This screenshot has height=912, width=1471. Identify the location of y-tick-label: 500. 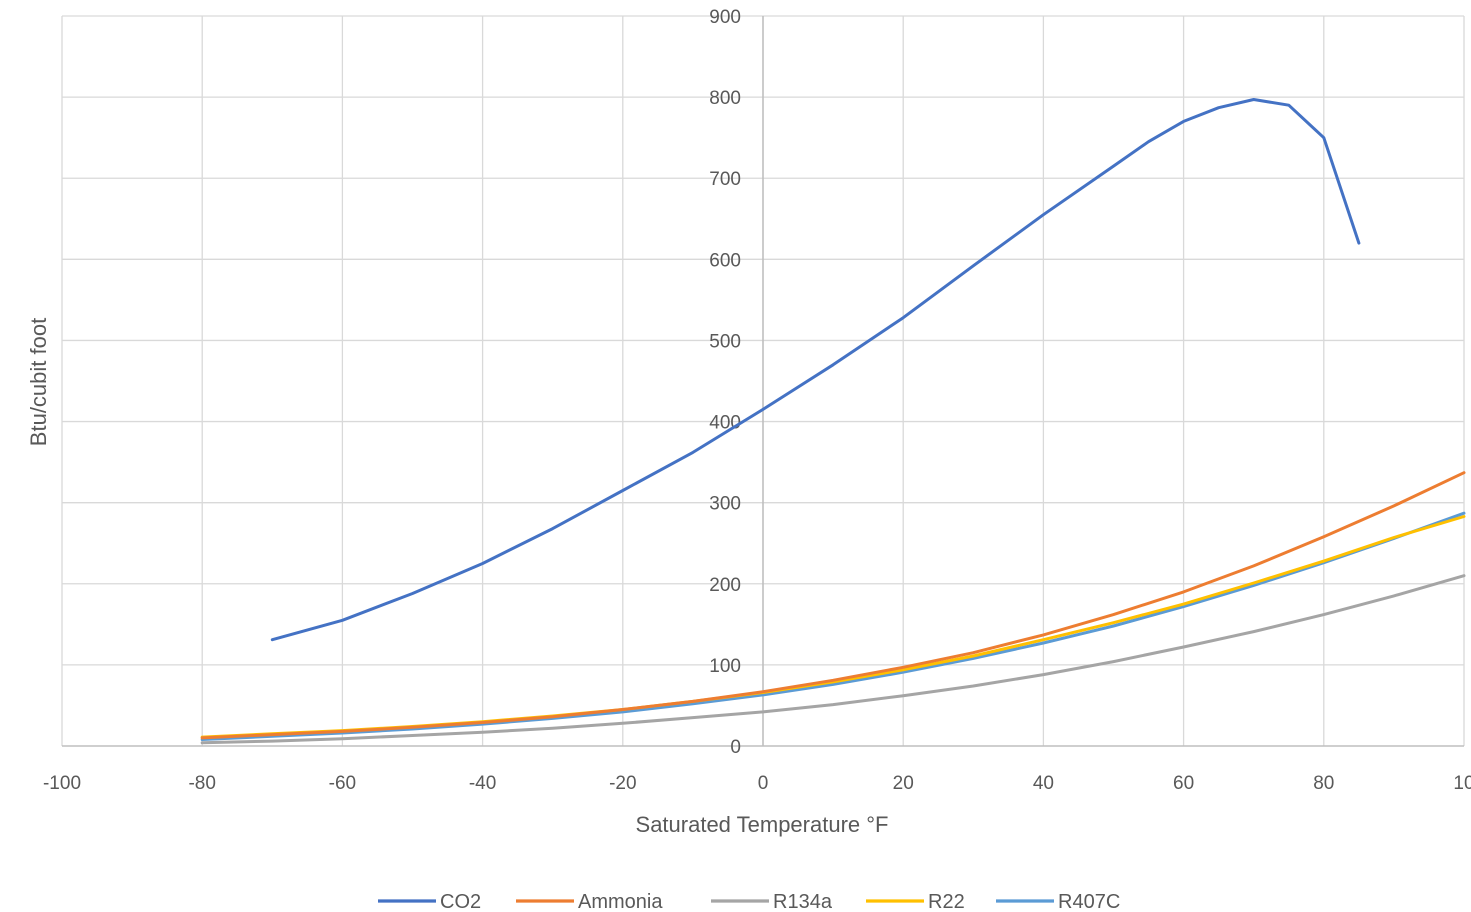
(725, 341).